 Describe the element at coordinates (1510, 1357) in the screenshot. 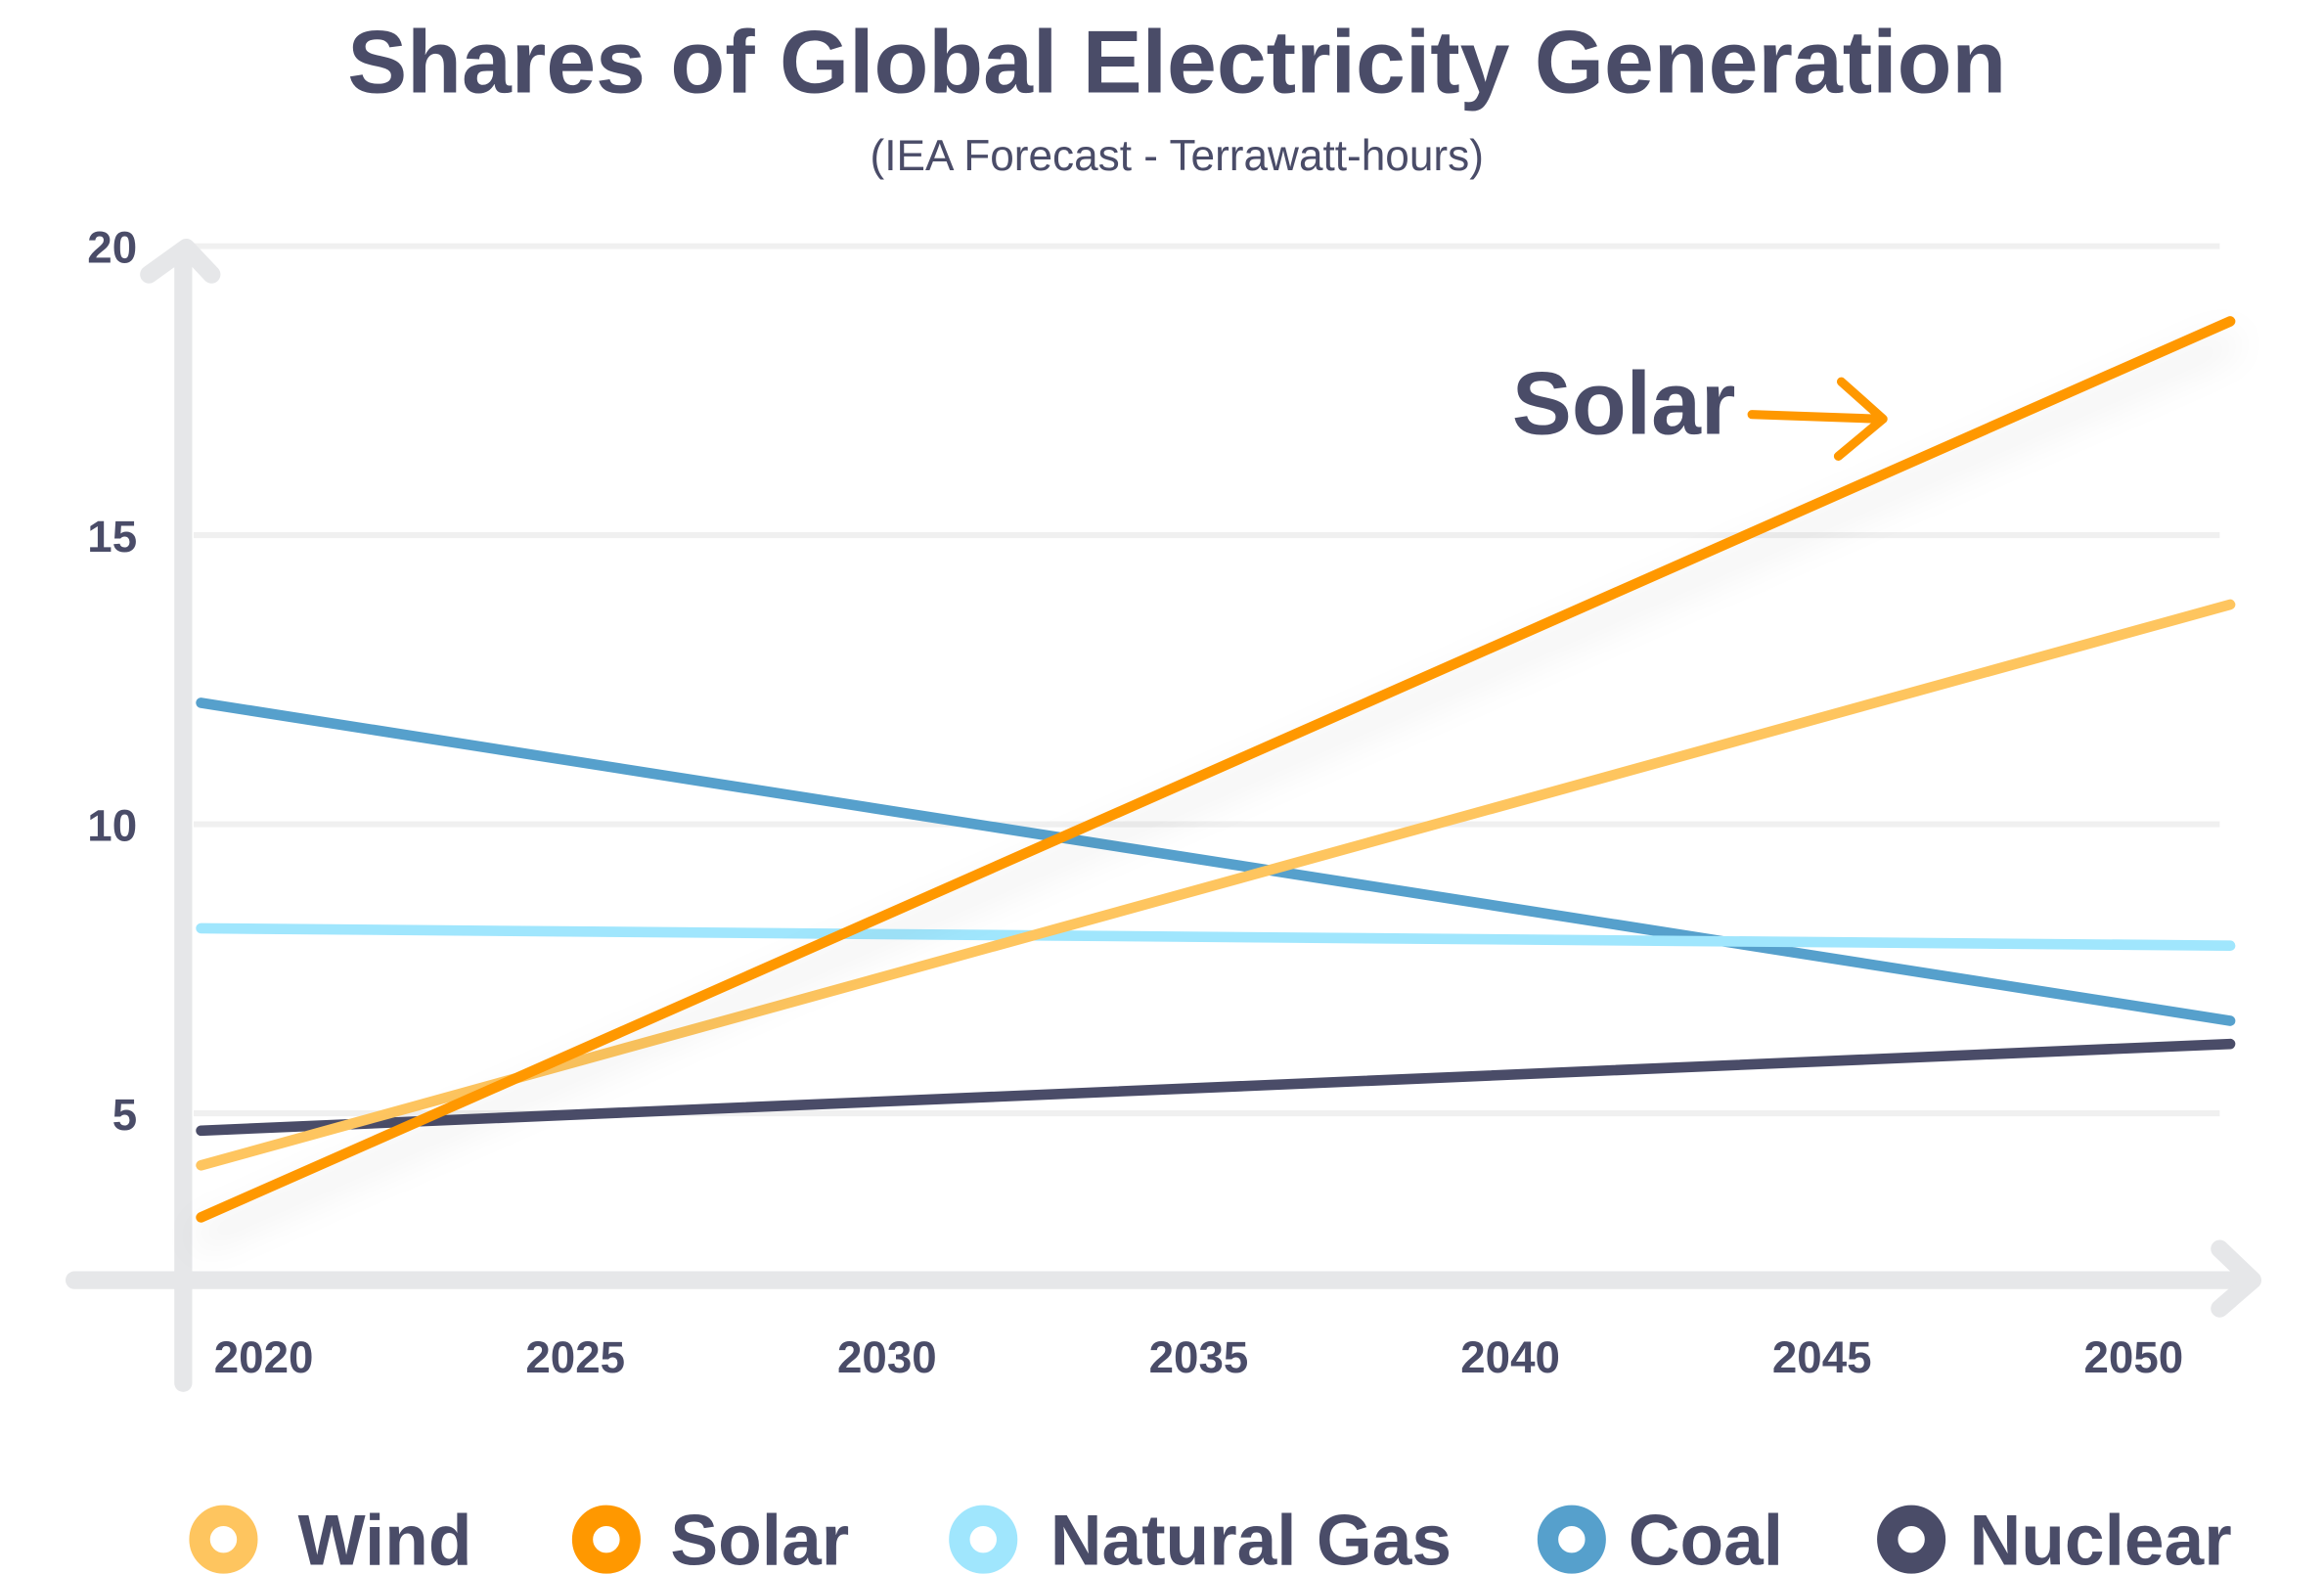

I see `x-tick-label: 2040` at that location.